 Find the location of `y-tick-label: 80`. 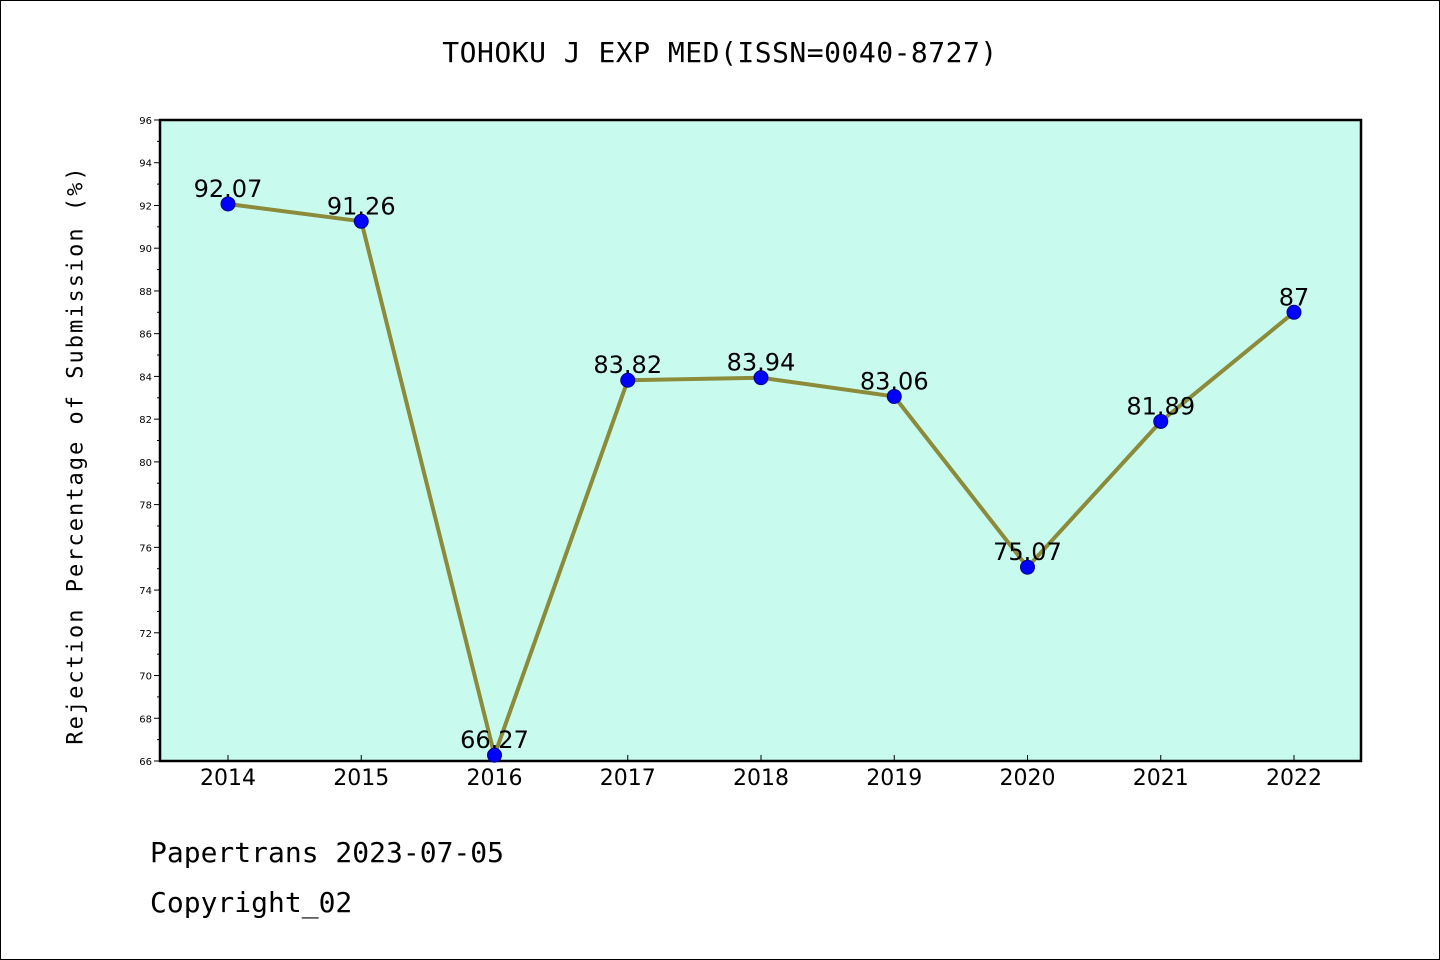

y-tick-label: 80 is located at coordinates (145, 463).